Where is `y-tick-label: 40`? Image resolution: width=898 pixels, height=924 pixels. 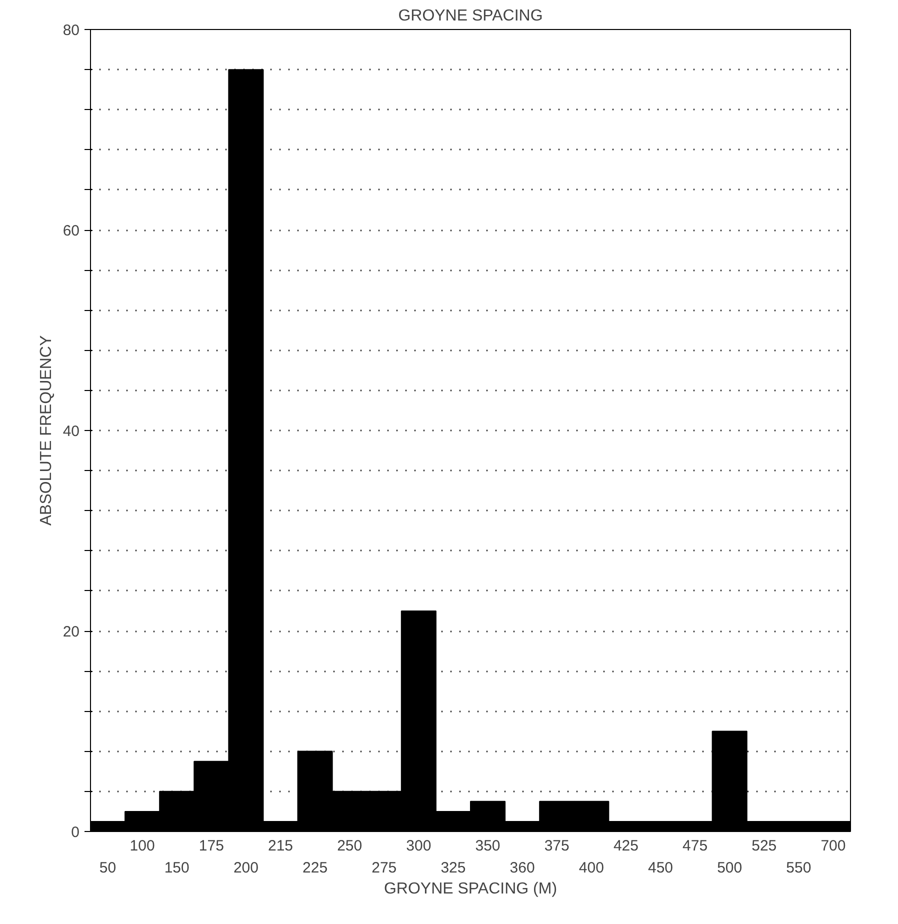 y-tick-label: 40 is located at coordinates (71, 431).